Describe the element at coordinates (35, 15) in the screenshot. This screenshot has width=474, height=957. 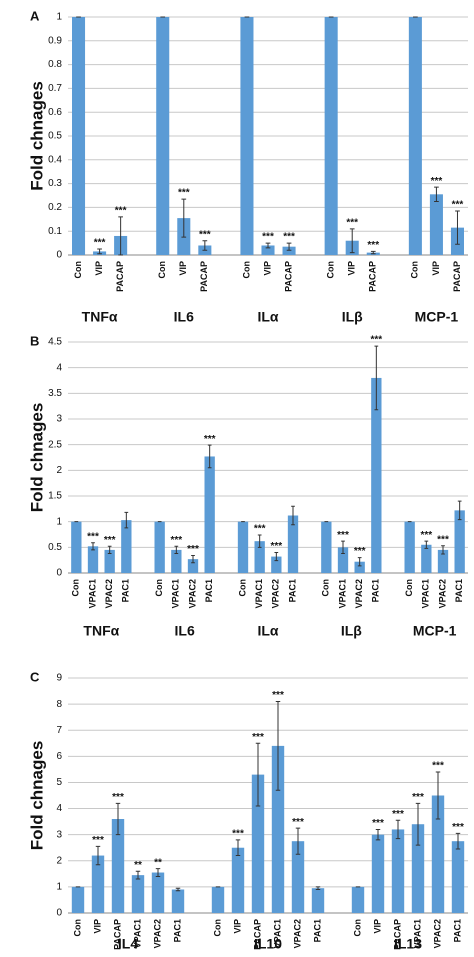
I see `panel-label: A` at that location.